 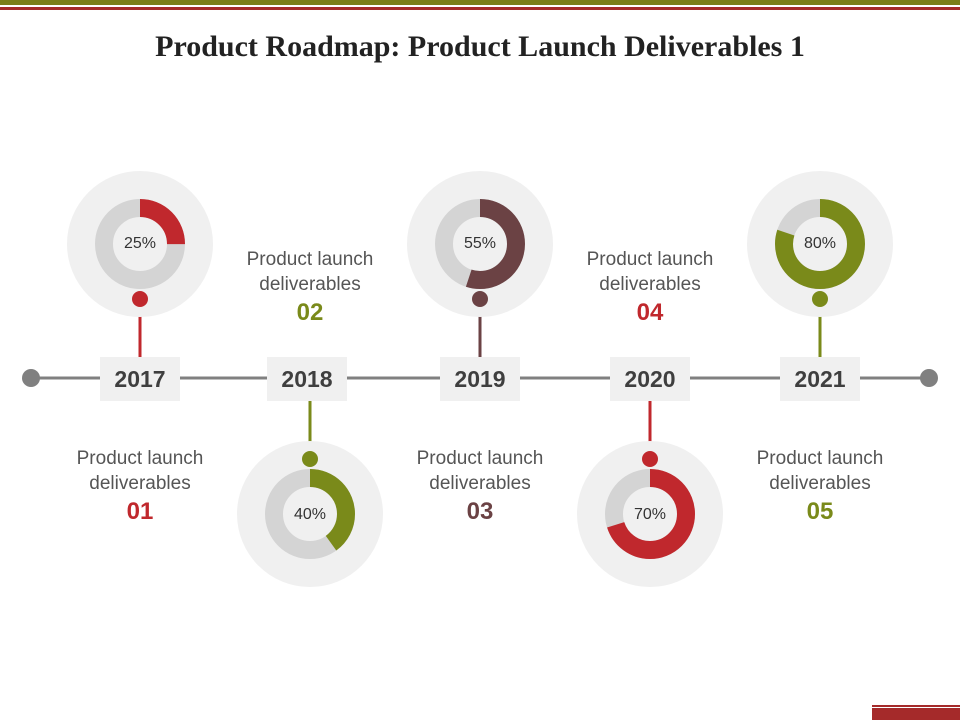 I want to click on deliverable-label-05: Product launch deliverables 05, so click(x=820, y=487).